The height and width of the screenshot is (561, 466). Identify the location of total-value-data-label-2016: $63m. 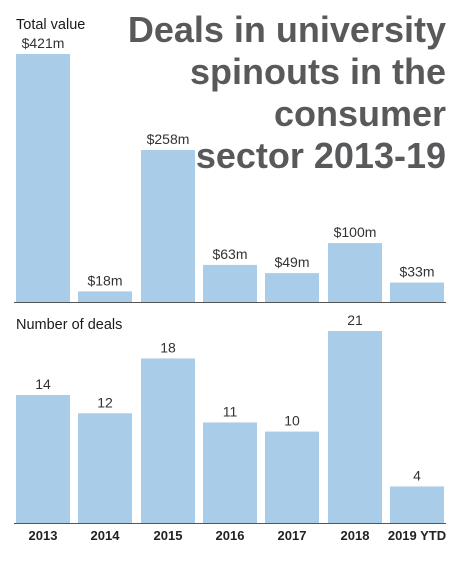
(229, 254).